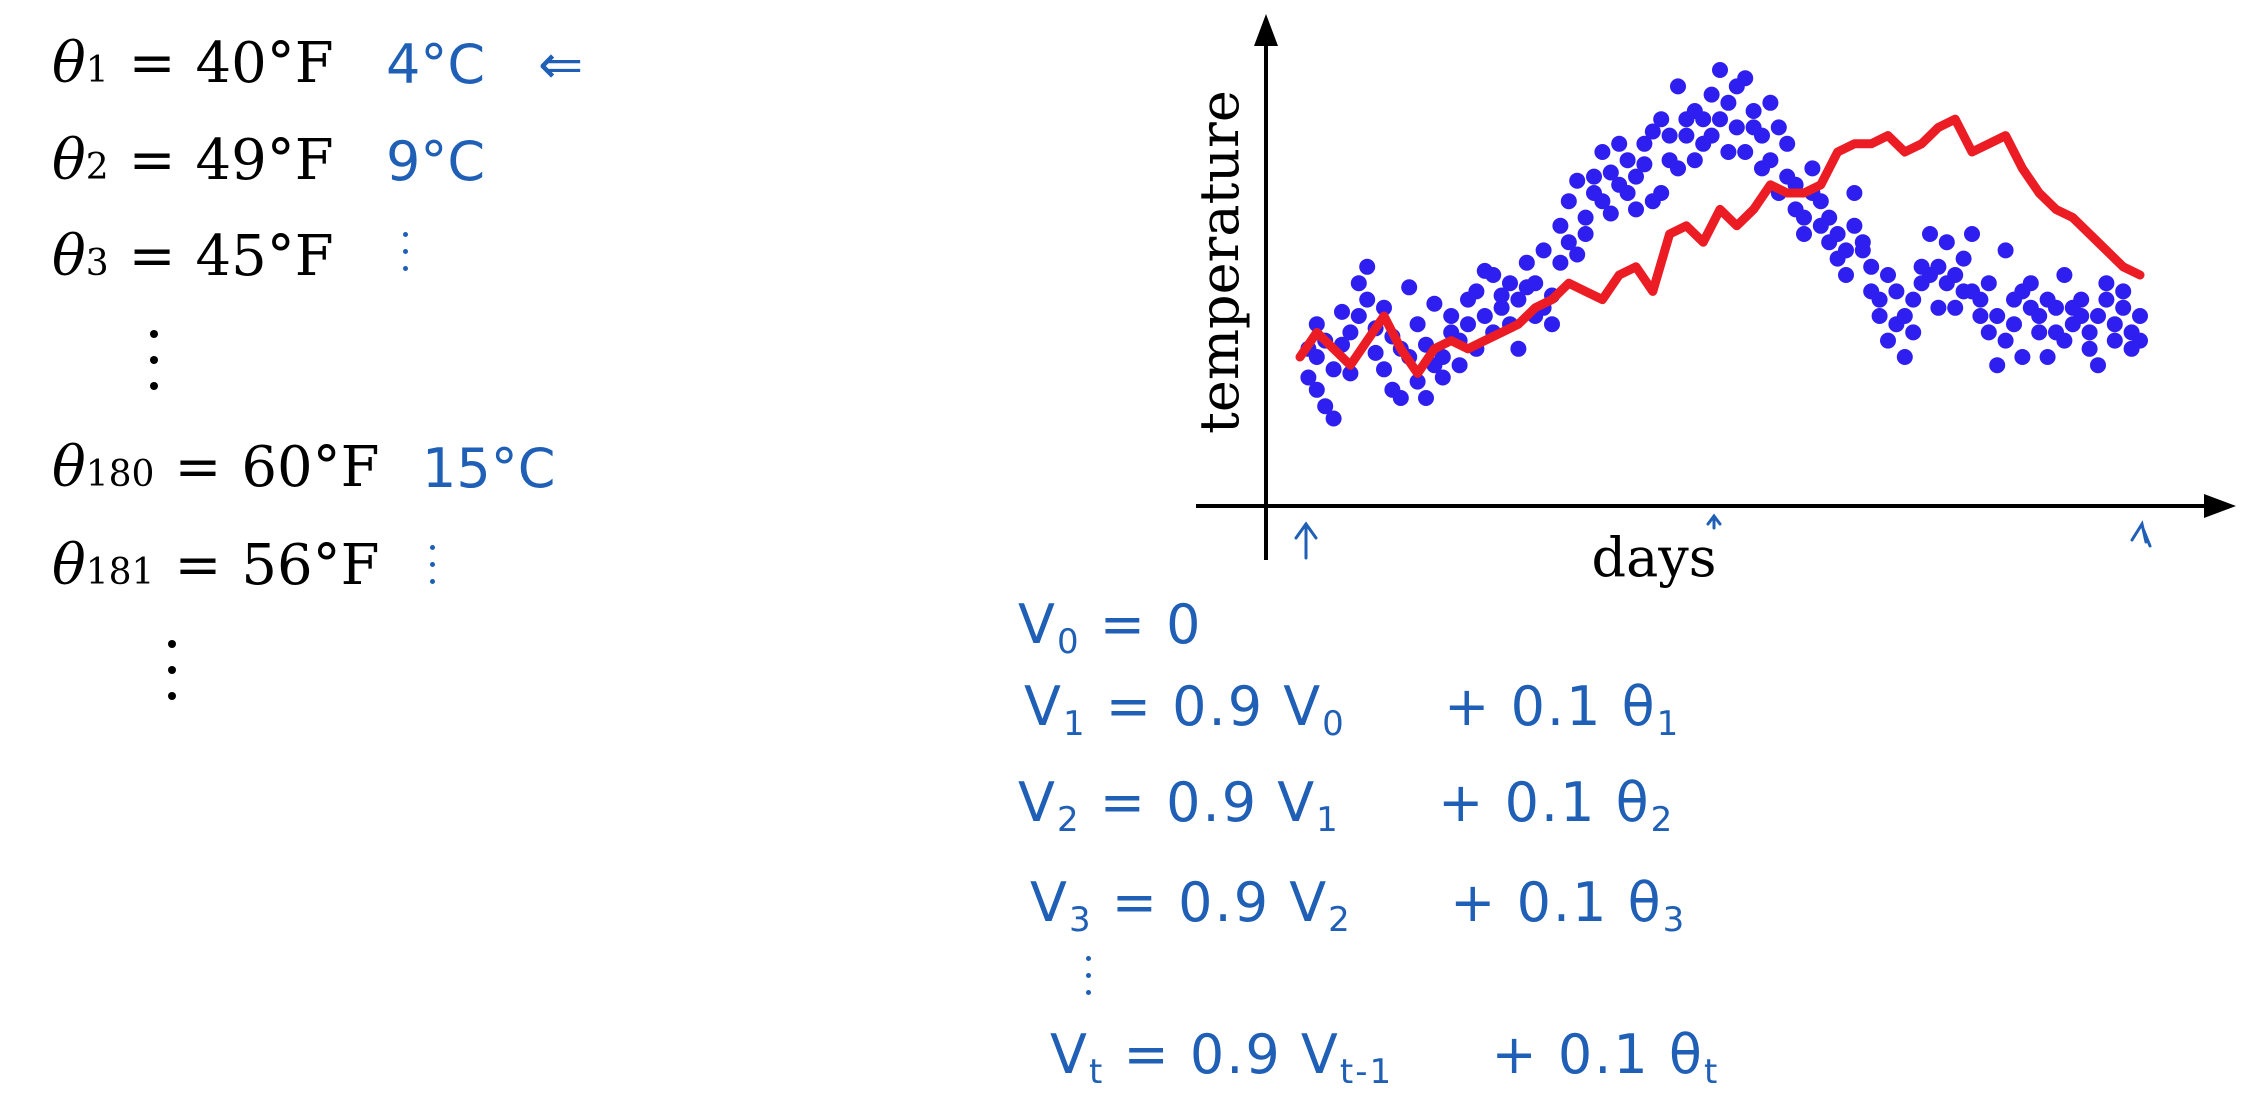 The image size is (2250, 1098). What do you see at coordinates (1384, 1059) in the screenshot?
I see `recurrence-line-t: Vt = 0.9 Vt-1 + 0.1 θt` at bounding box center [1384, 1059].